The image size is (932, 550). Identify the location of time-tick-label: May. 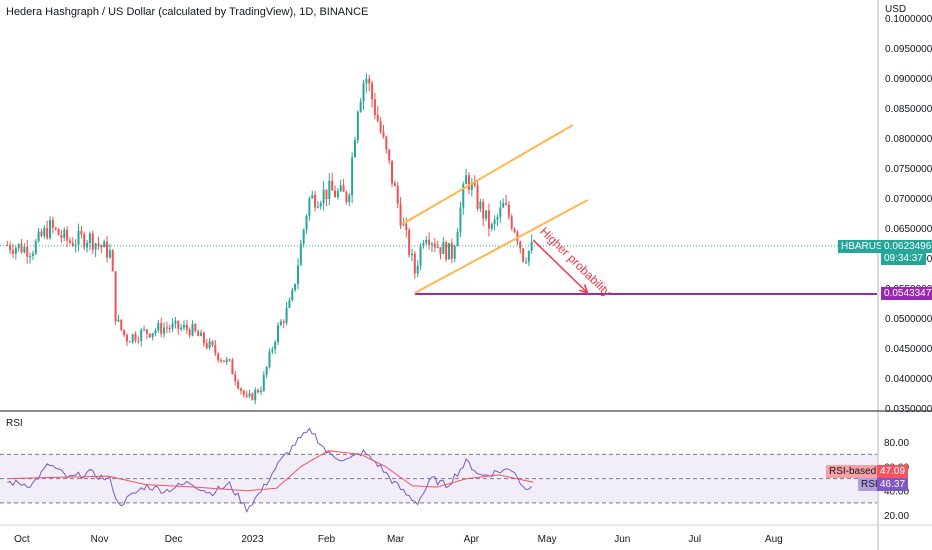
(547, 539).